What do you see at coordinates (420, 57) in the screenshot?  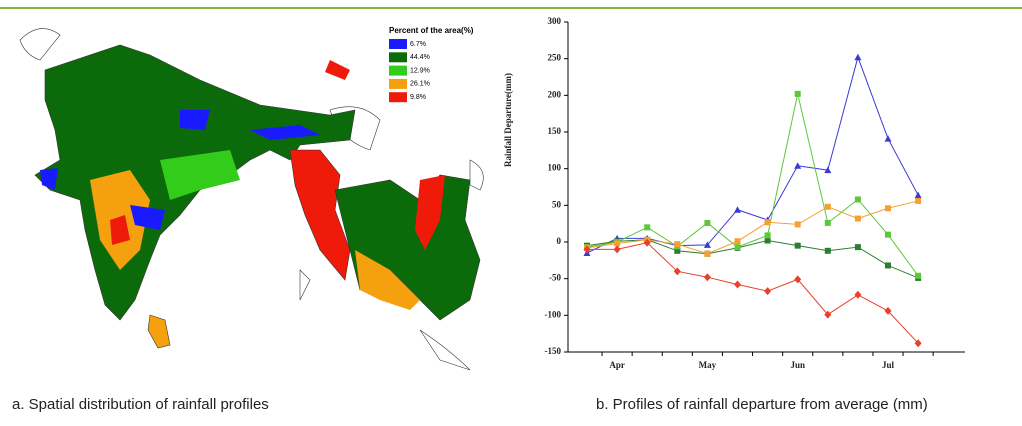 I see `legend-label: 44.4%` at bounding box center [420, 57].